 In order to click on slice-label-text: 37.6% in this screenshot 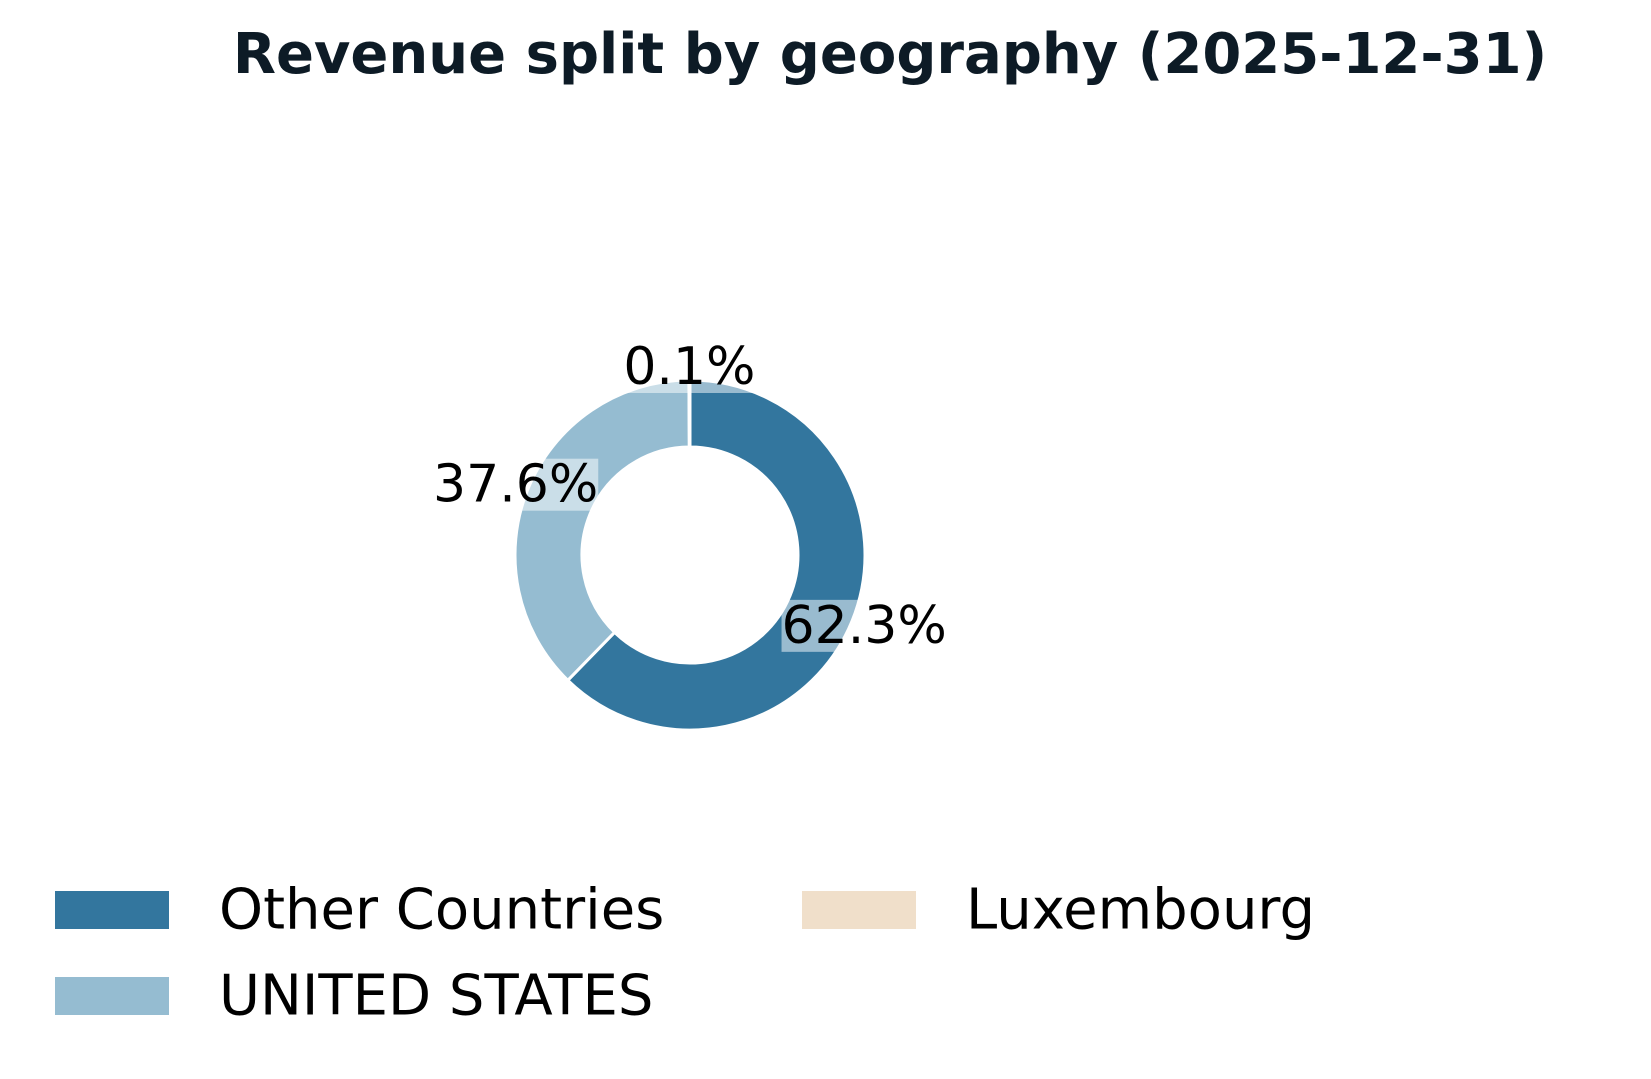, I will do `click(515, 485)`.